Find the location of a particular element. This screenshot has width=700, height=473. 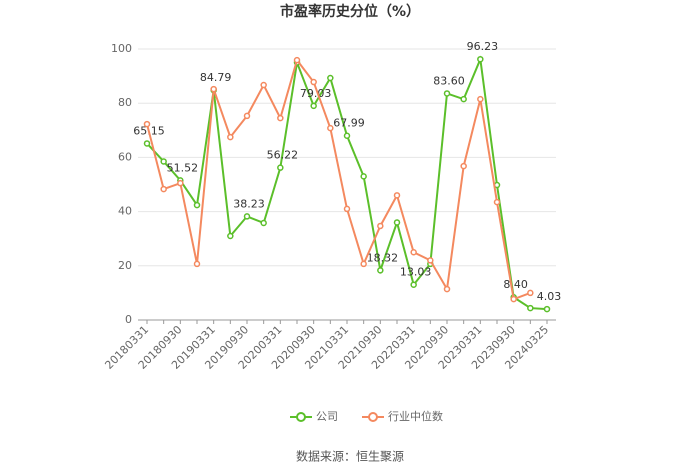

value-label: 18.32 is located at coordinates (383, 257).